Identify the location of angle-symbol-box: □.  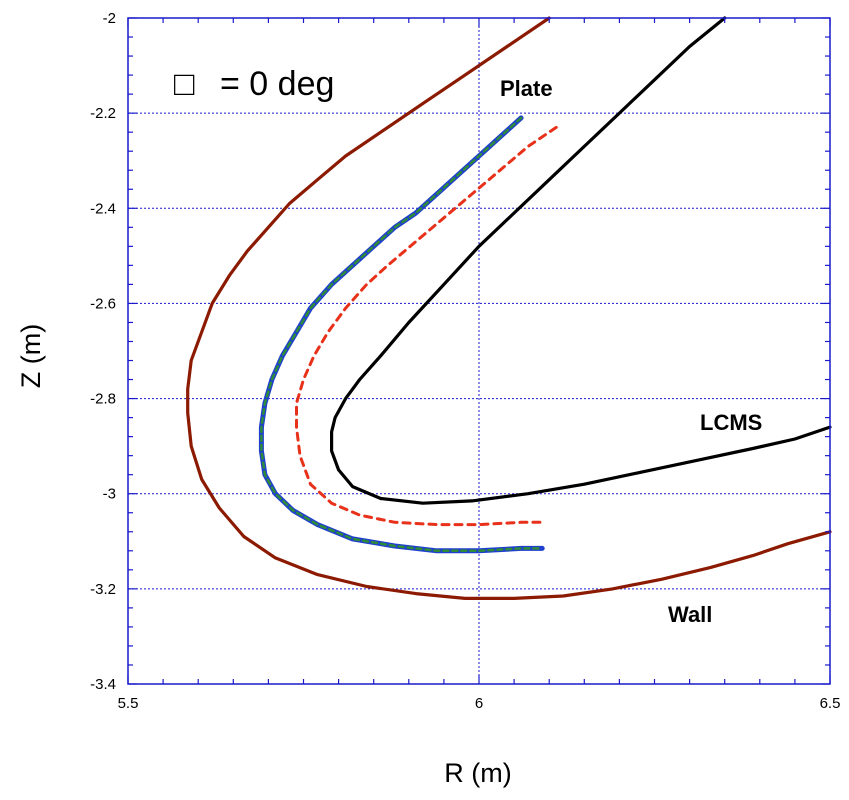
(184, 84).